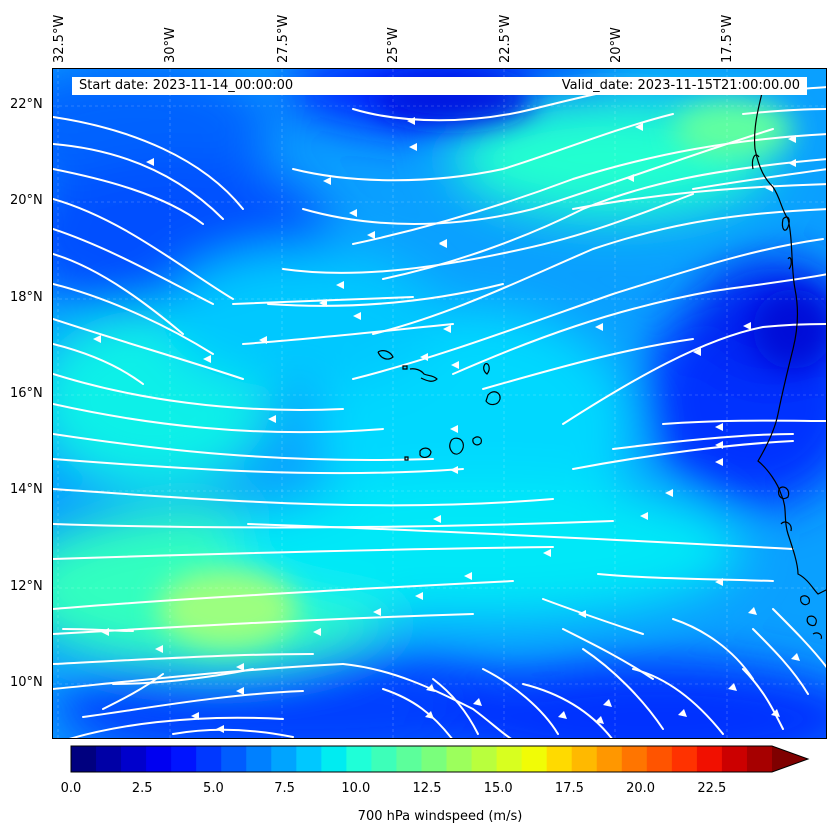  What do you see at coordinates (186, 85) in the screenshot?
I see `start-date-text: Start date: 2023-11-14_00:00:00` at bounding box center [186, 85].